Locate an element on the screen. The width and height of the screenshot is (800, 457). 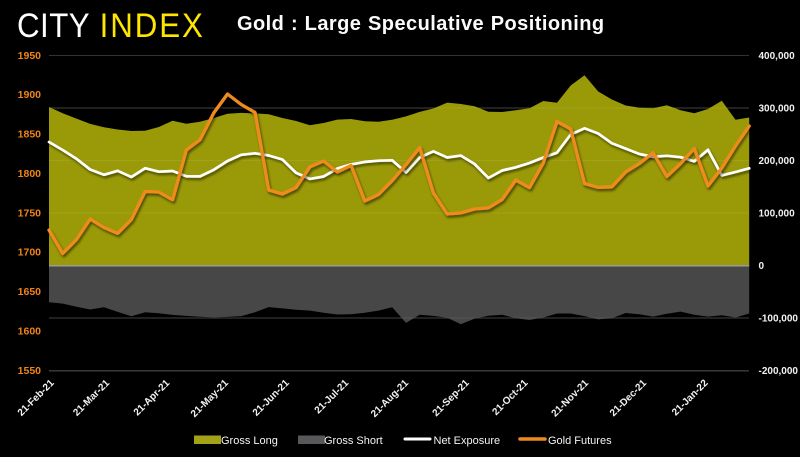
svg-text: 21-Sep-21 is located at coordinates (451, 398).